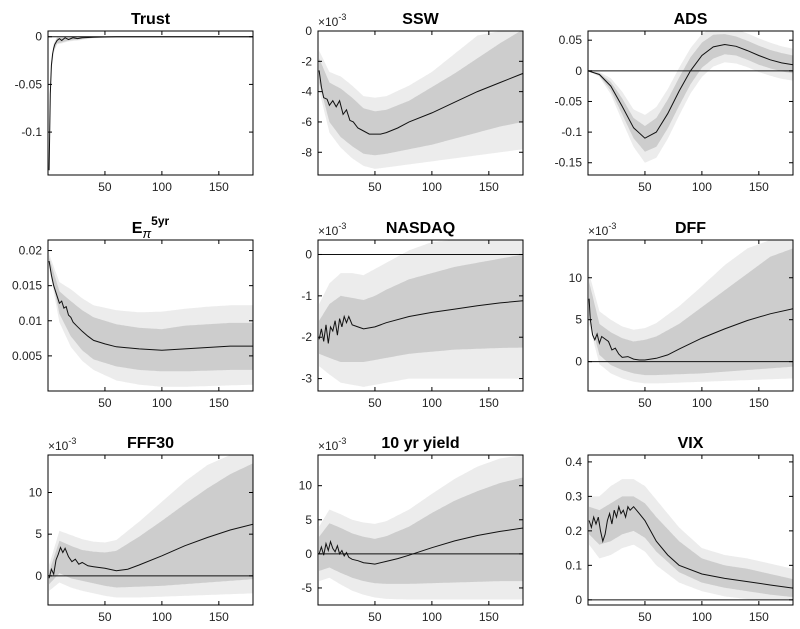  What do you see at coordinates (31, 251) in the screenshot?
I see `y-tick-label: 0.02` at bounding box center [31, 251].